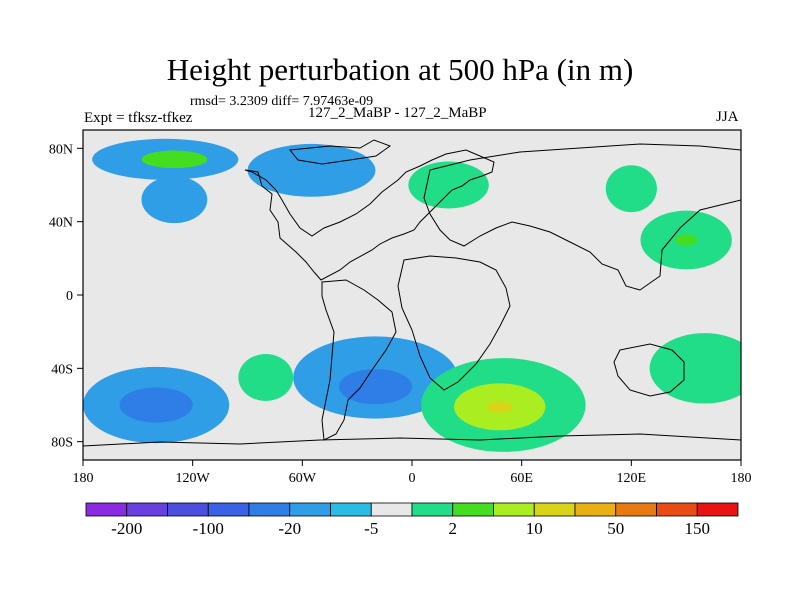 The height and width of the screenshot is (600, 800). Describe the element at coordinates (534, 528) in the screenshot. I see `colorbar-label-5: 10` at that location.